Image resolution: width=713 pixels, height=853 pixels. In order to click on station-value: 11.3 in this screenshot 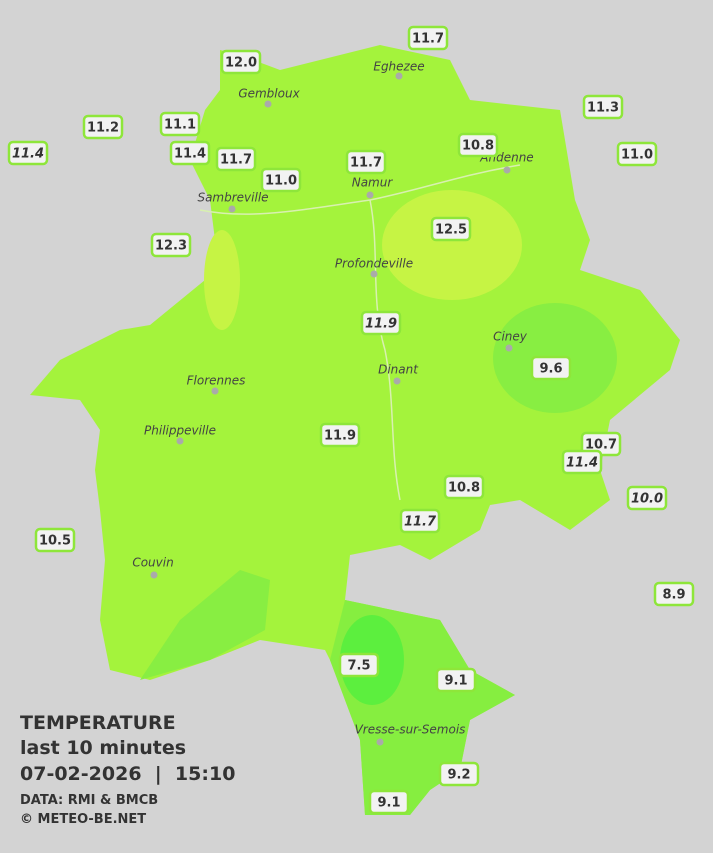, I will do `click(603, 108)`.